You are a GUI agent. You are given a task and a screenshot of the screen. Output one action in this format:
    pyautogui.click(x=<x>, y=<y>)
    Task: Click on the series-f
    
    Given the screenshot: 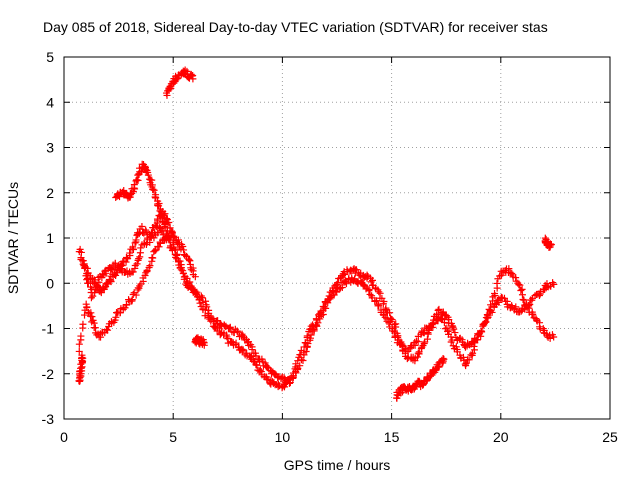 What is the action you would take?
    pyautogui.click(x=420, y=378)
    